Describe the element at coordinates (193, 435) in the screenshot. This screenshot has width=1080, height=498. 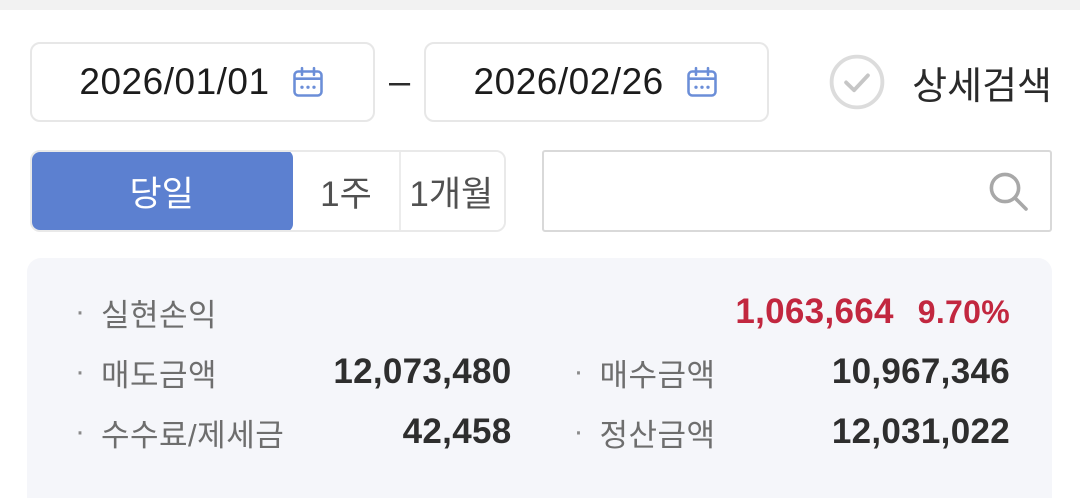
I see `fees-taxes-label: 수수료/제세금` at that location.